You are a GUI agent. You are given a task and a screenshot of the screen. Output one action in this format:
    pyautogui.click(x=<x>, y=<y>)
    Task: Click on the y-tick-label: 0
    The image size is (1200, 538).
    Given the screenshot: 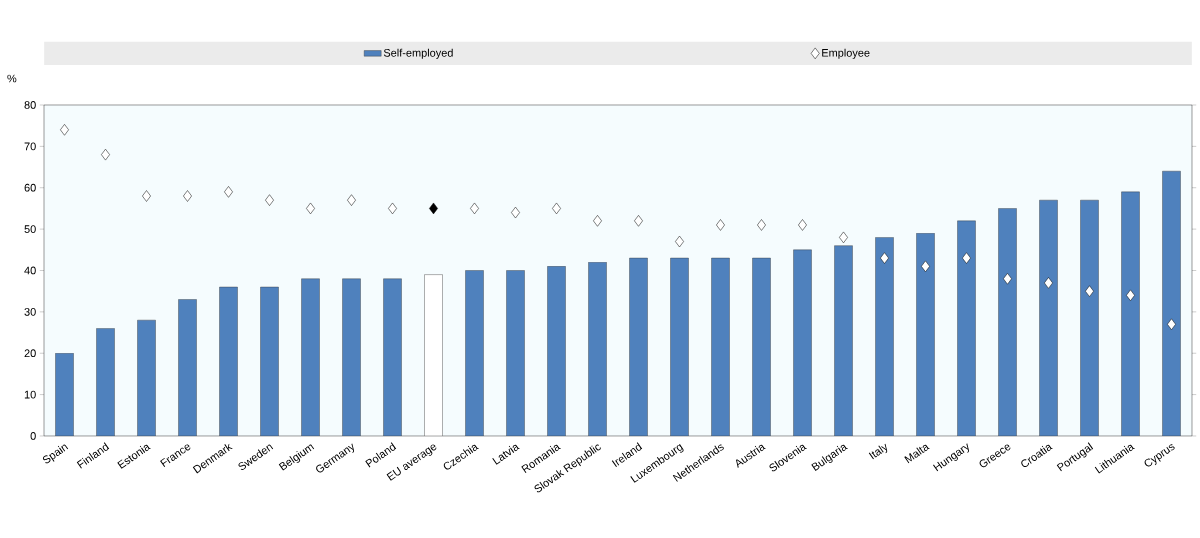 What is the action you would take?
    pyautogui.click(x=33, y=436)
    